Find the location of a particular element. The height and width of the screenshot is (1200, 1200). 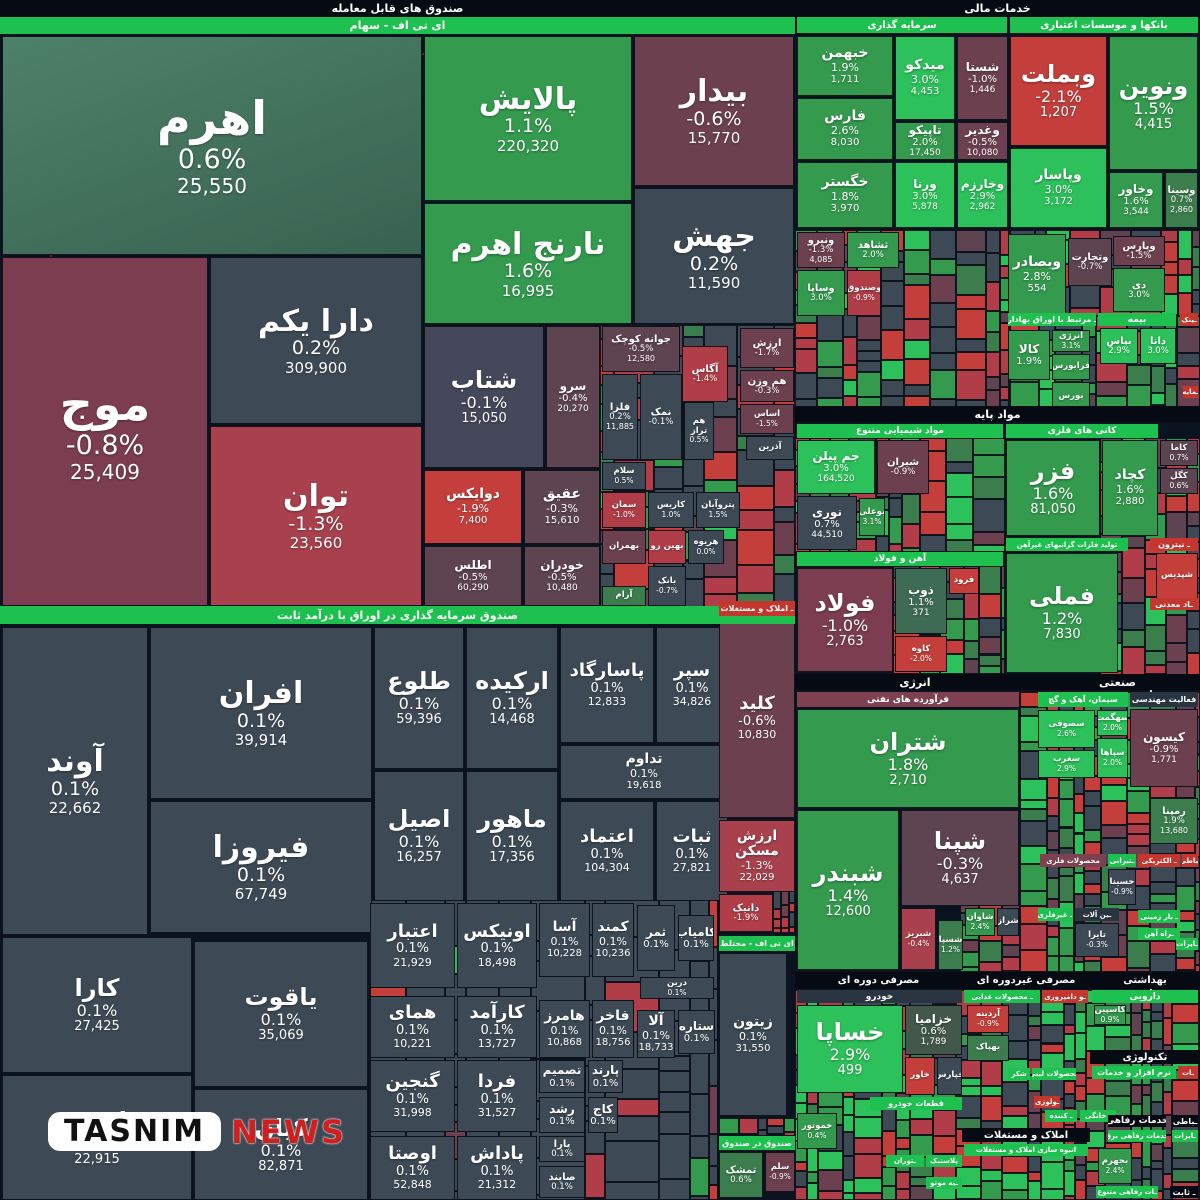

tile-حسینا: حسینا -0.9% is located at coordinates (1122, 887).